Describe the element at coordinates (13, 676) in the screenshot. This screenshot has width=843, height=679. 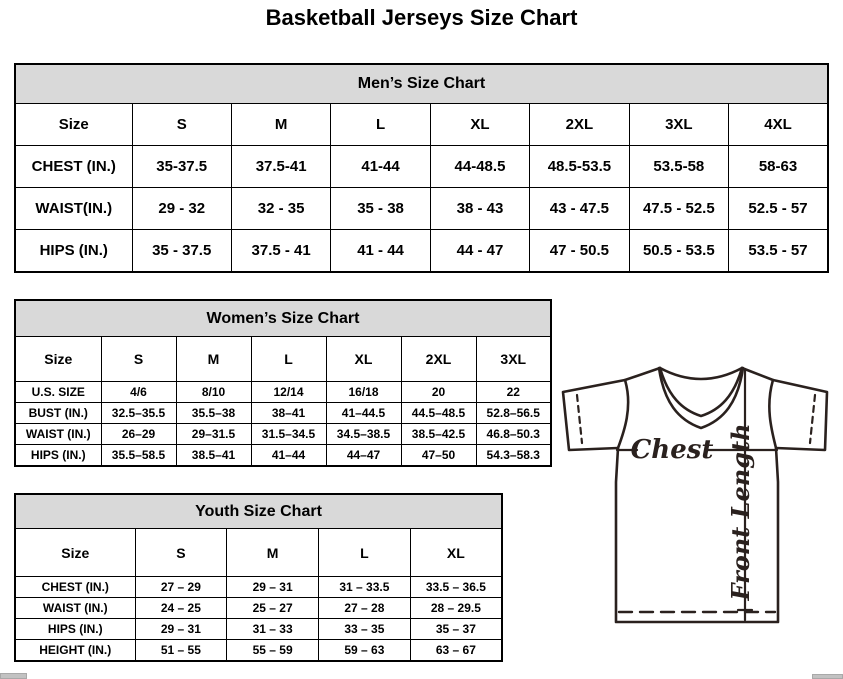
I see `horizontal-scrollbar-fragment-left` at that location.